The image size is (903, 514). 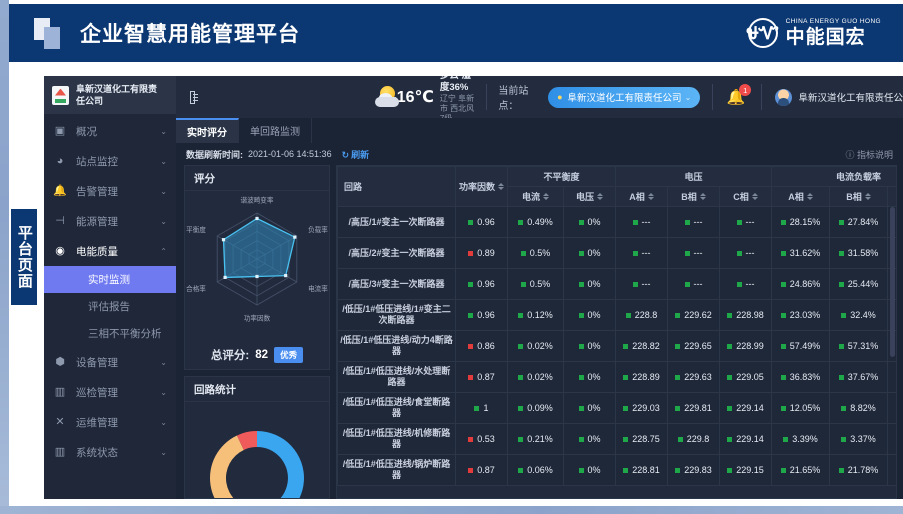 I want to click on refresh-icon: ↻, so click(x=345, y=154).